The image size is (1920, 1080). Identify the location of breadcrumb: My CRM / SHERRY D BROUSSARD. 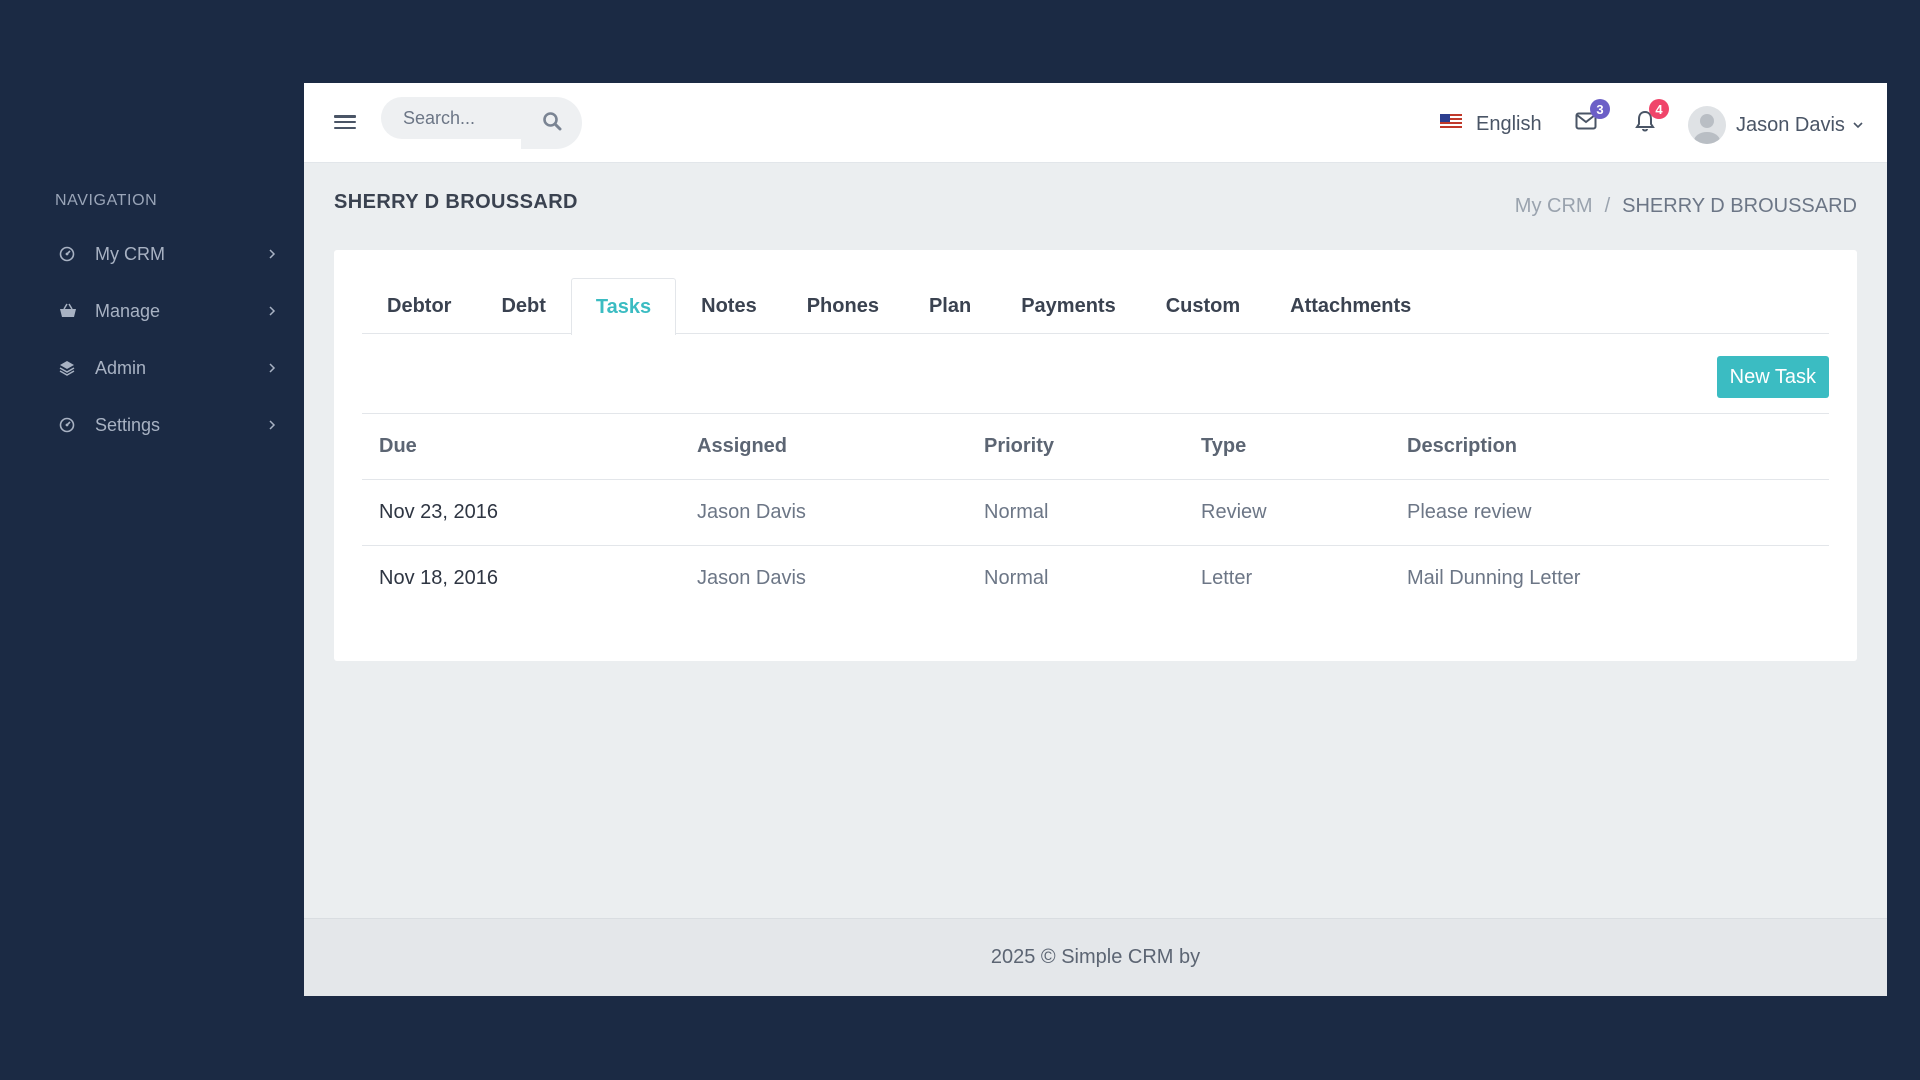
(1686, 206).